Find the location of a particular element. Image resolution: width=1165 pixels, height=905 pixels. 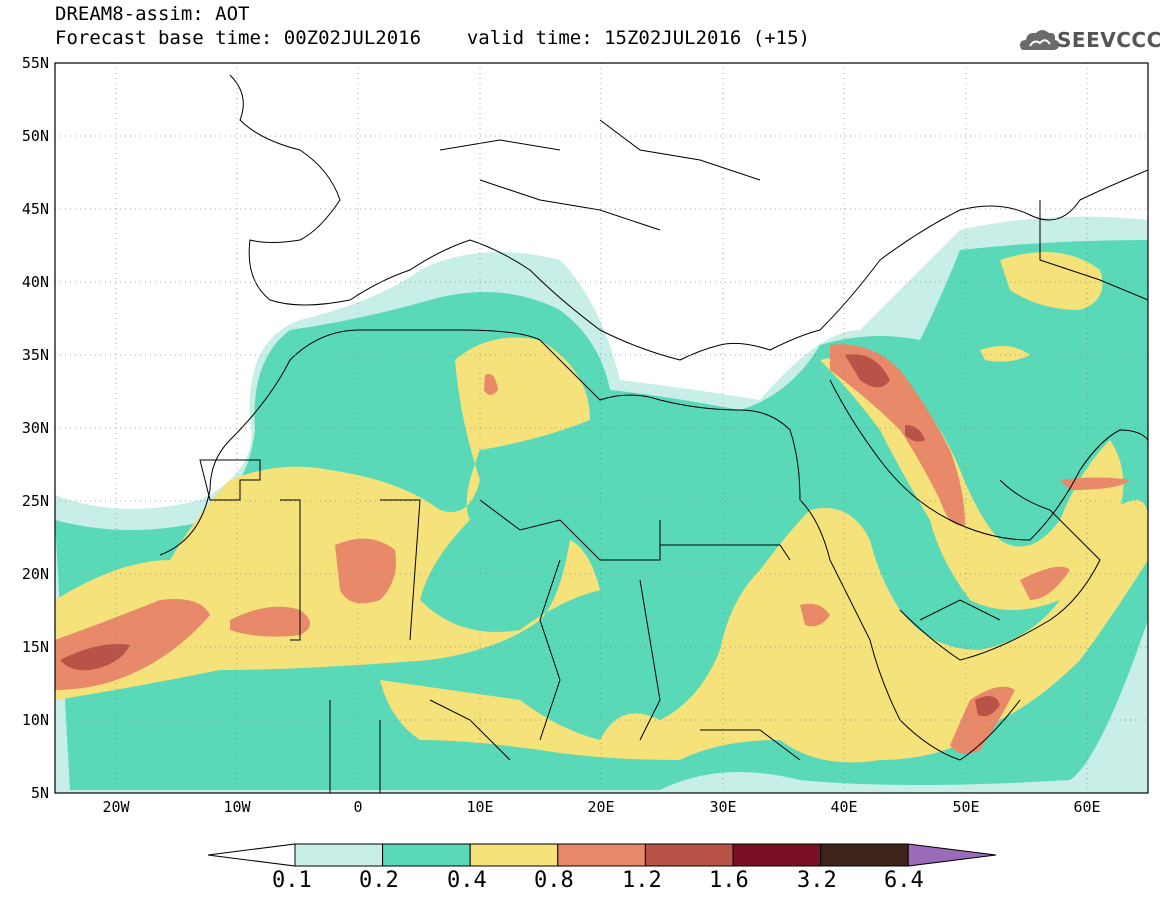

lat-label: 35N is located at coordinates (35, 355).